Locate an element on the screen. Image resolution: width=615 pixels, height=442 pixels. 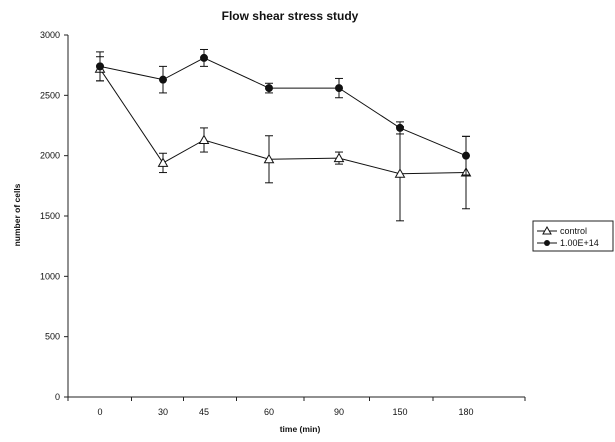
x-tick-label: 150 is located at coordinates (399, 412).